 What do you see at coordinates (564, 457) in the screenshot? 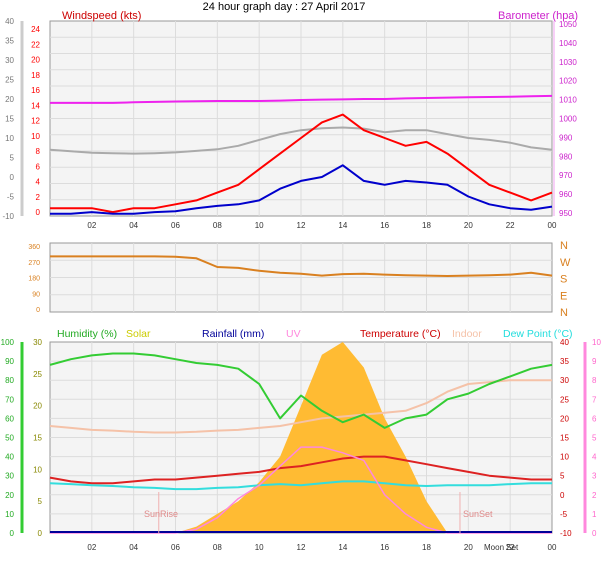
I see `temperature-axis-tick: 10` at bounding box center [564, 457].